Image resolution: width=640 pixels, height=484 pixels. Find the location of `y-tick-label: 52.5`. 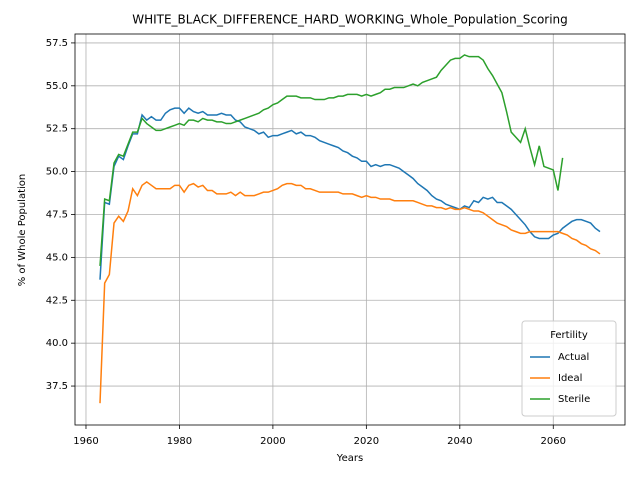

y-tick-label: 52.5 is located at coordinates (57, 129).